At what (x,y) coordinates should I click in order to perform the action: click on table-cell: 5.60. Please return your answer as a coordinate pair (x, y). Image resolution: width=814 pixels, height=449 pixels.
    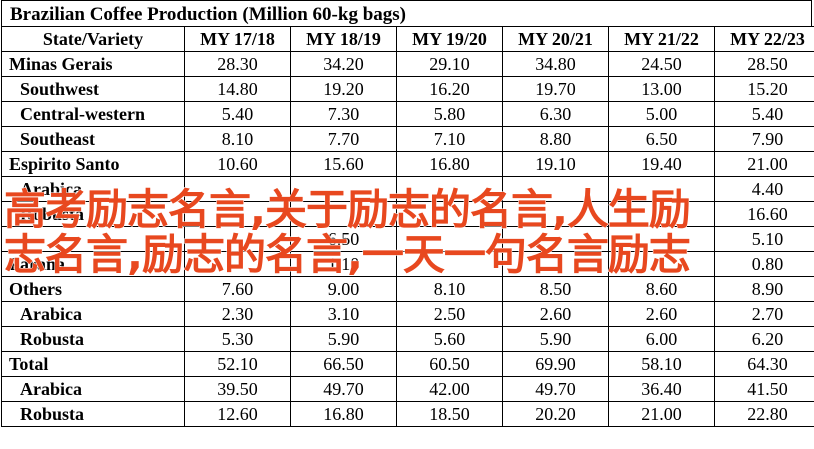
    Looking at the image, I should click on (449, 339).